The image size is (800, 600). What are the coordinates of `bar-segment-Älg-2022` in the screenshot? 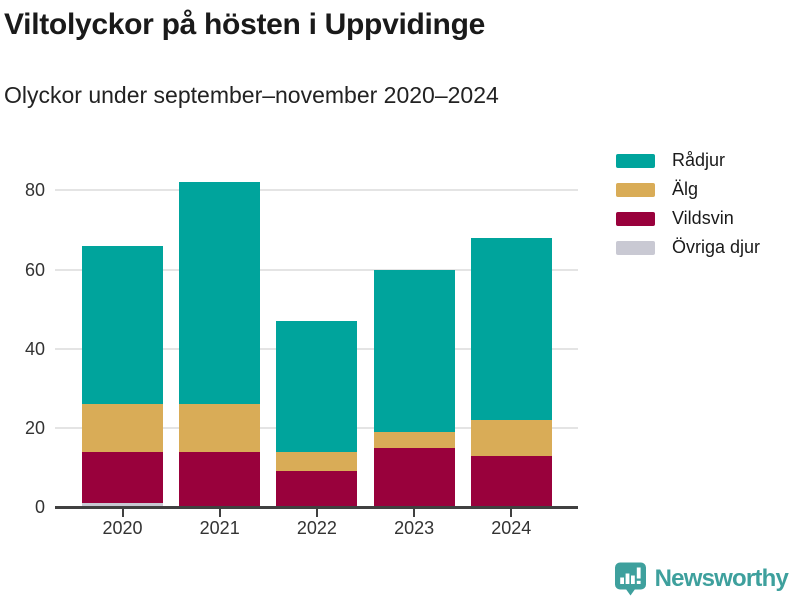 It's located at (317, 461).